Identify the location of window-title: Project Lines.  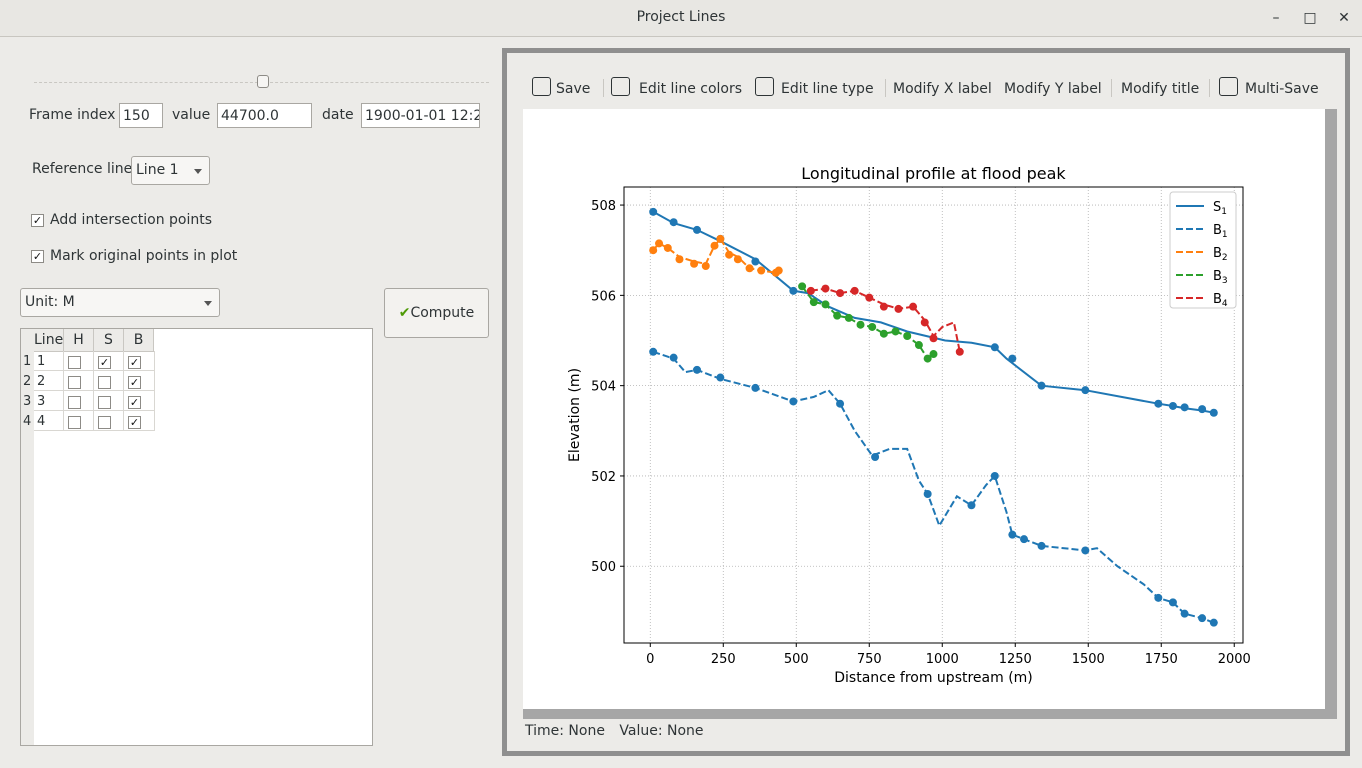
(681, 17).